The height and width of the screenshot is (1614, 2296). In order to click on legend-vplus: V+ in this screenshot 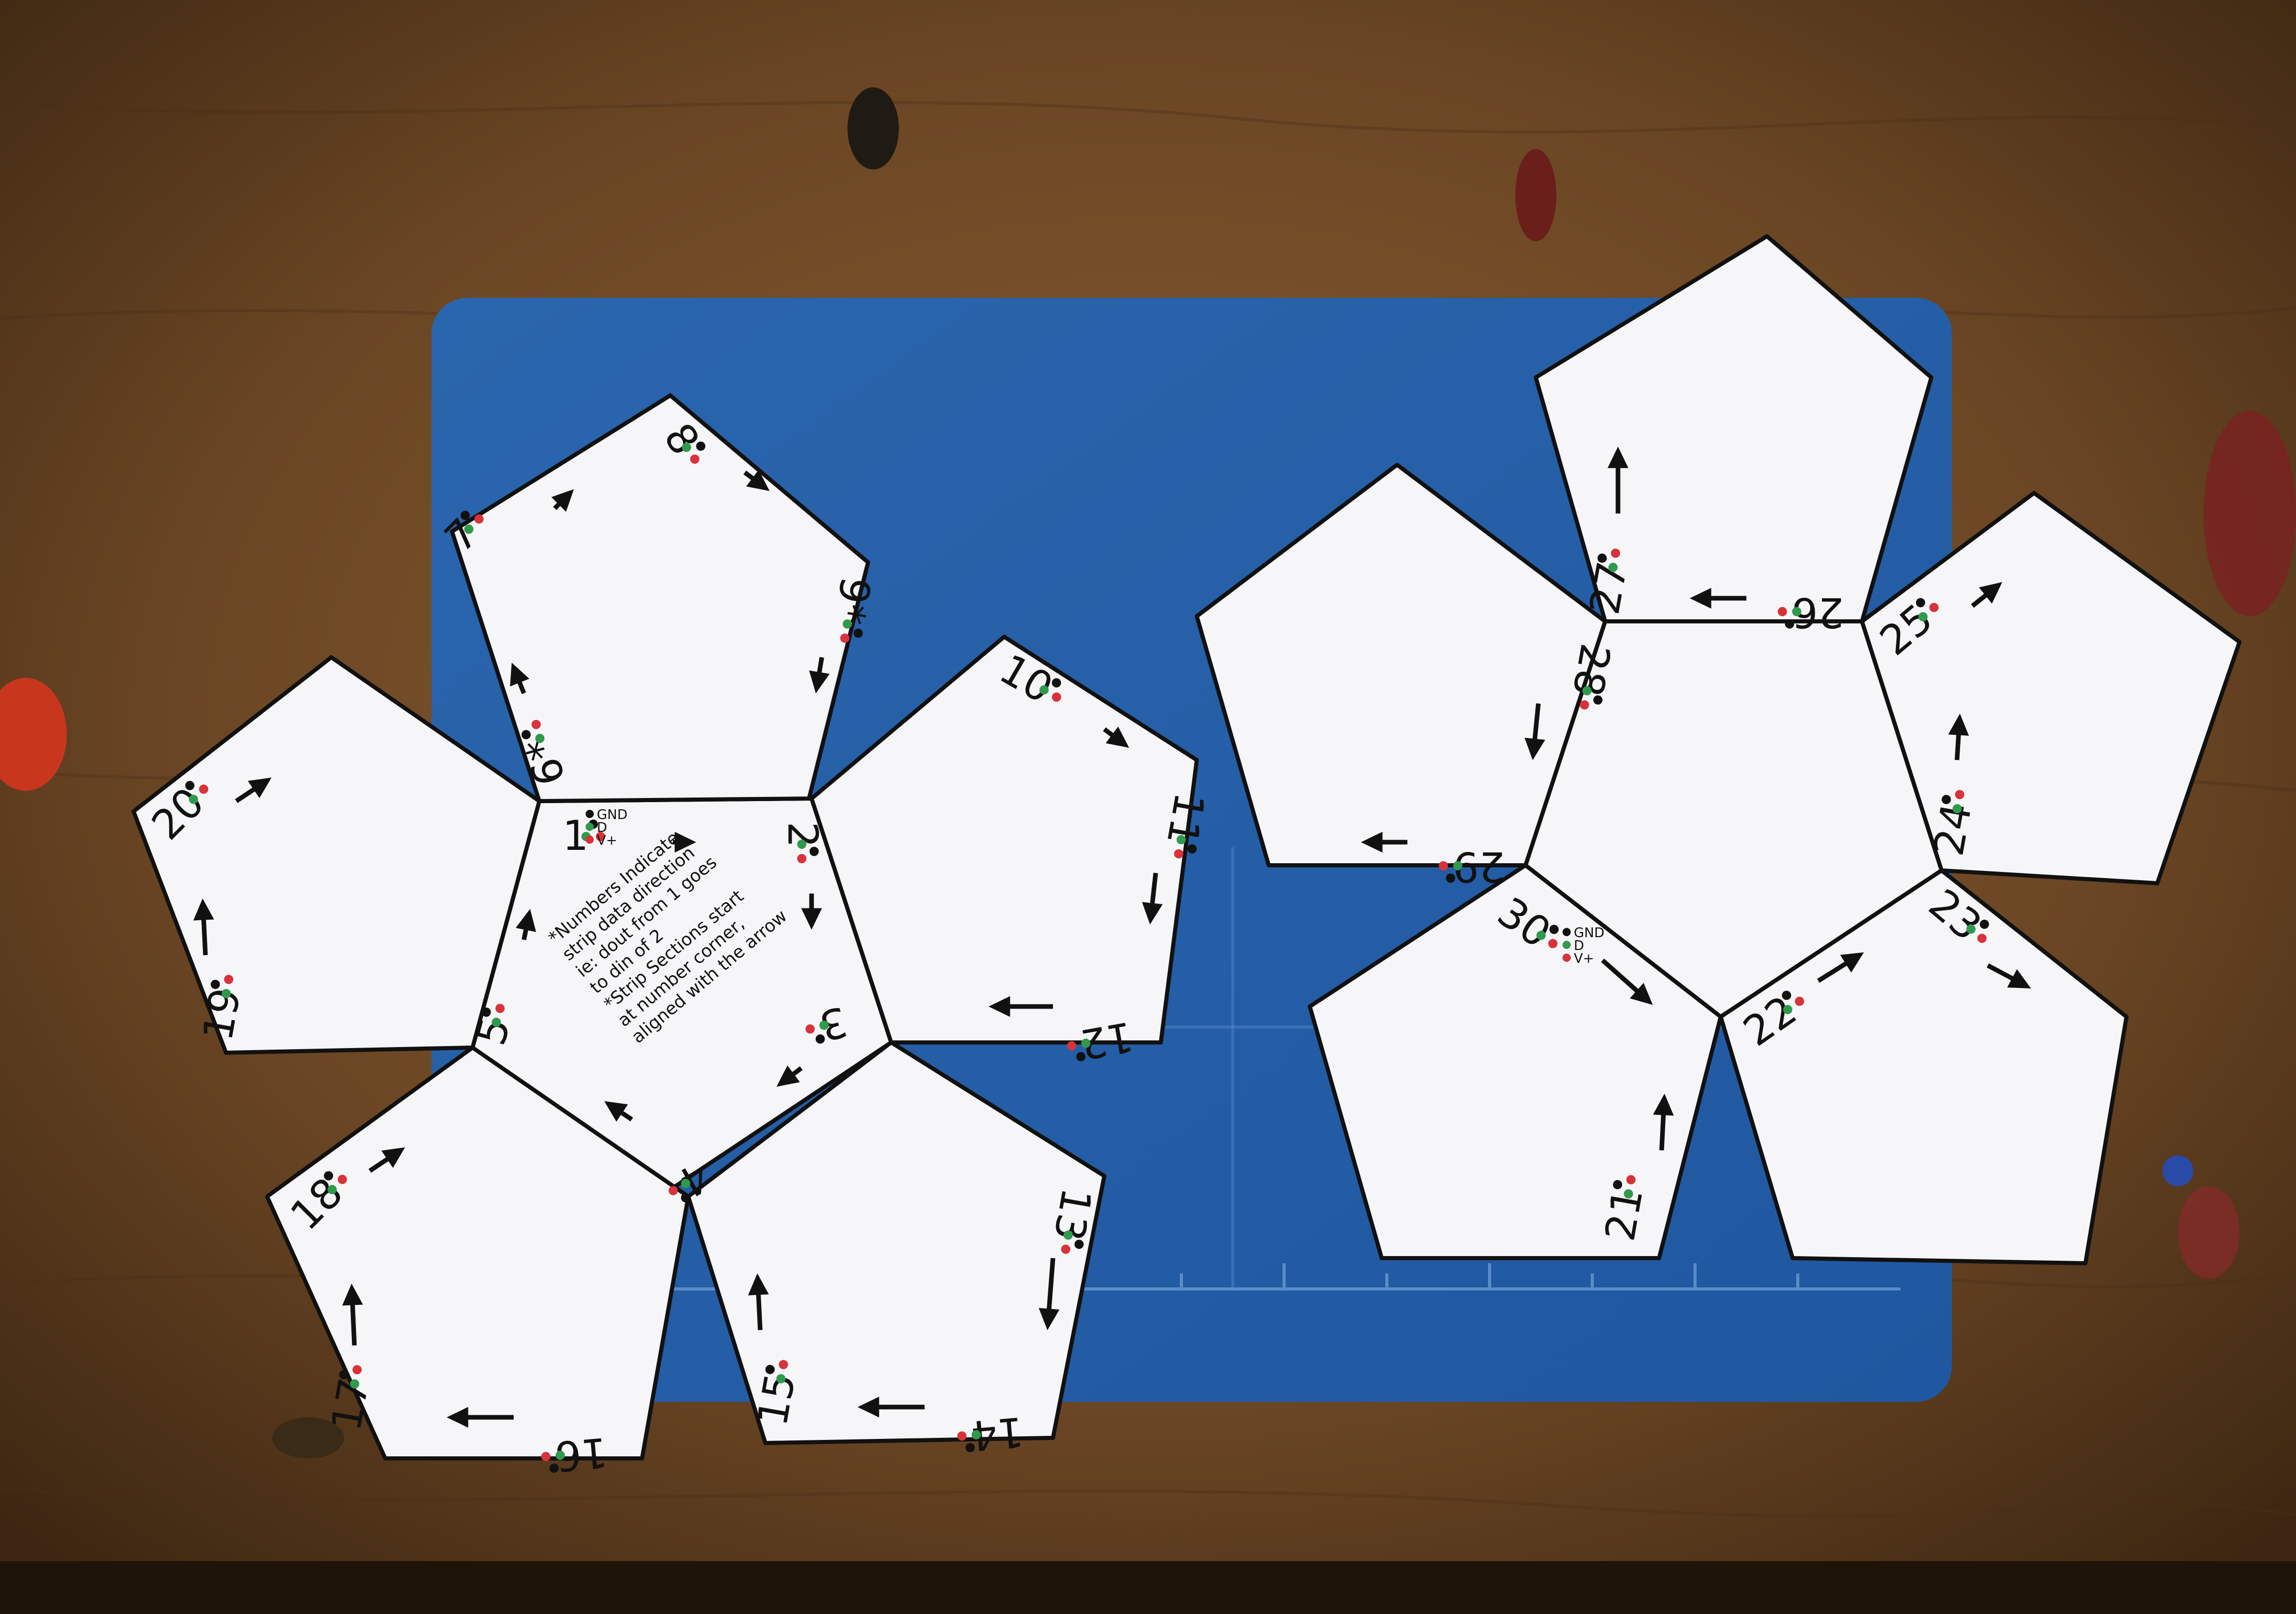, I will do `click(607, 840)`.